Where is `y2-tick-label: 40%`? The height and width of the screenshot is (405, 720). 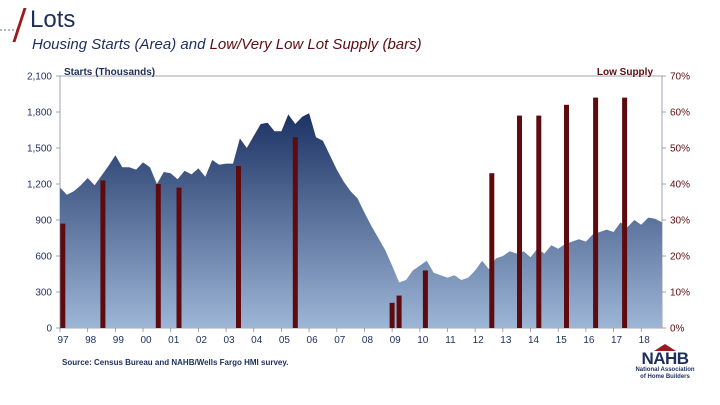
y2-tick-label: 40% is located at coordinates (680, 185).